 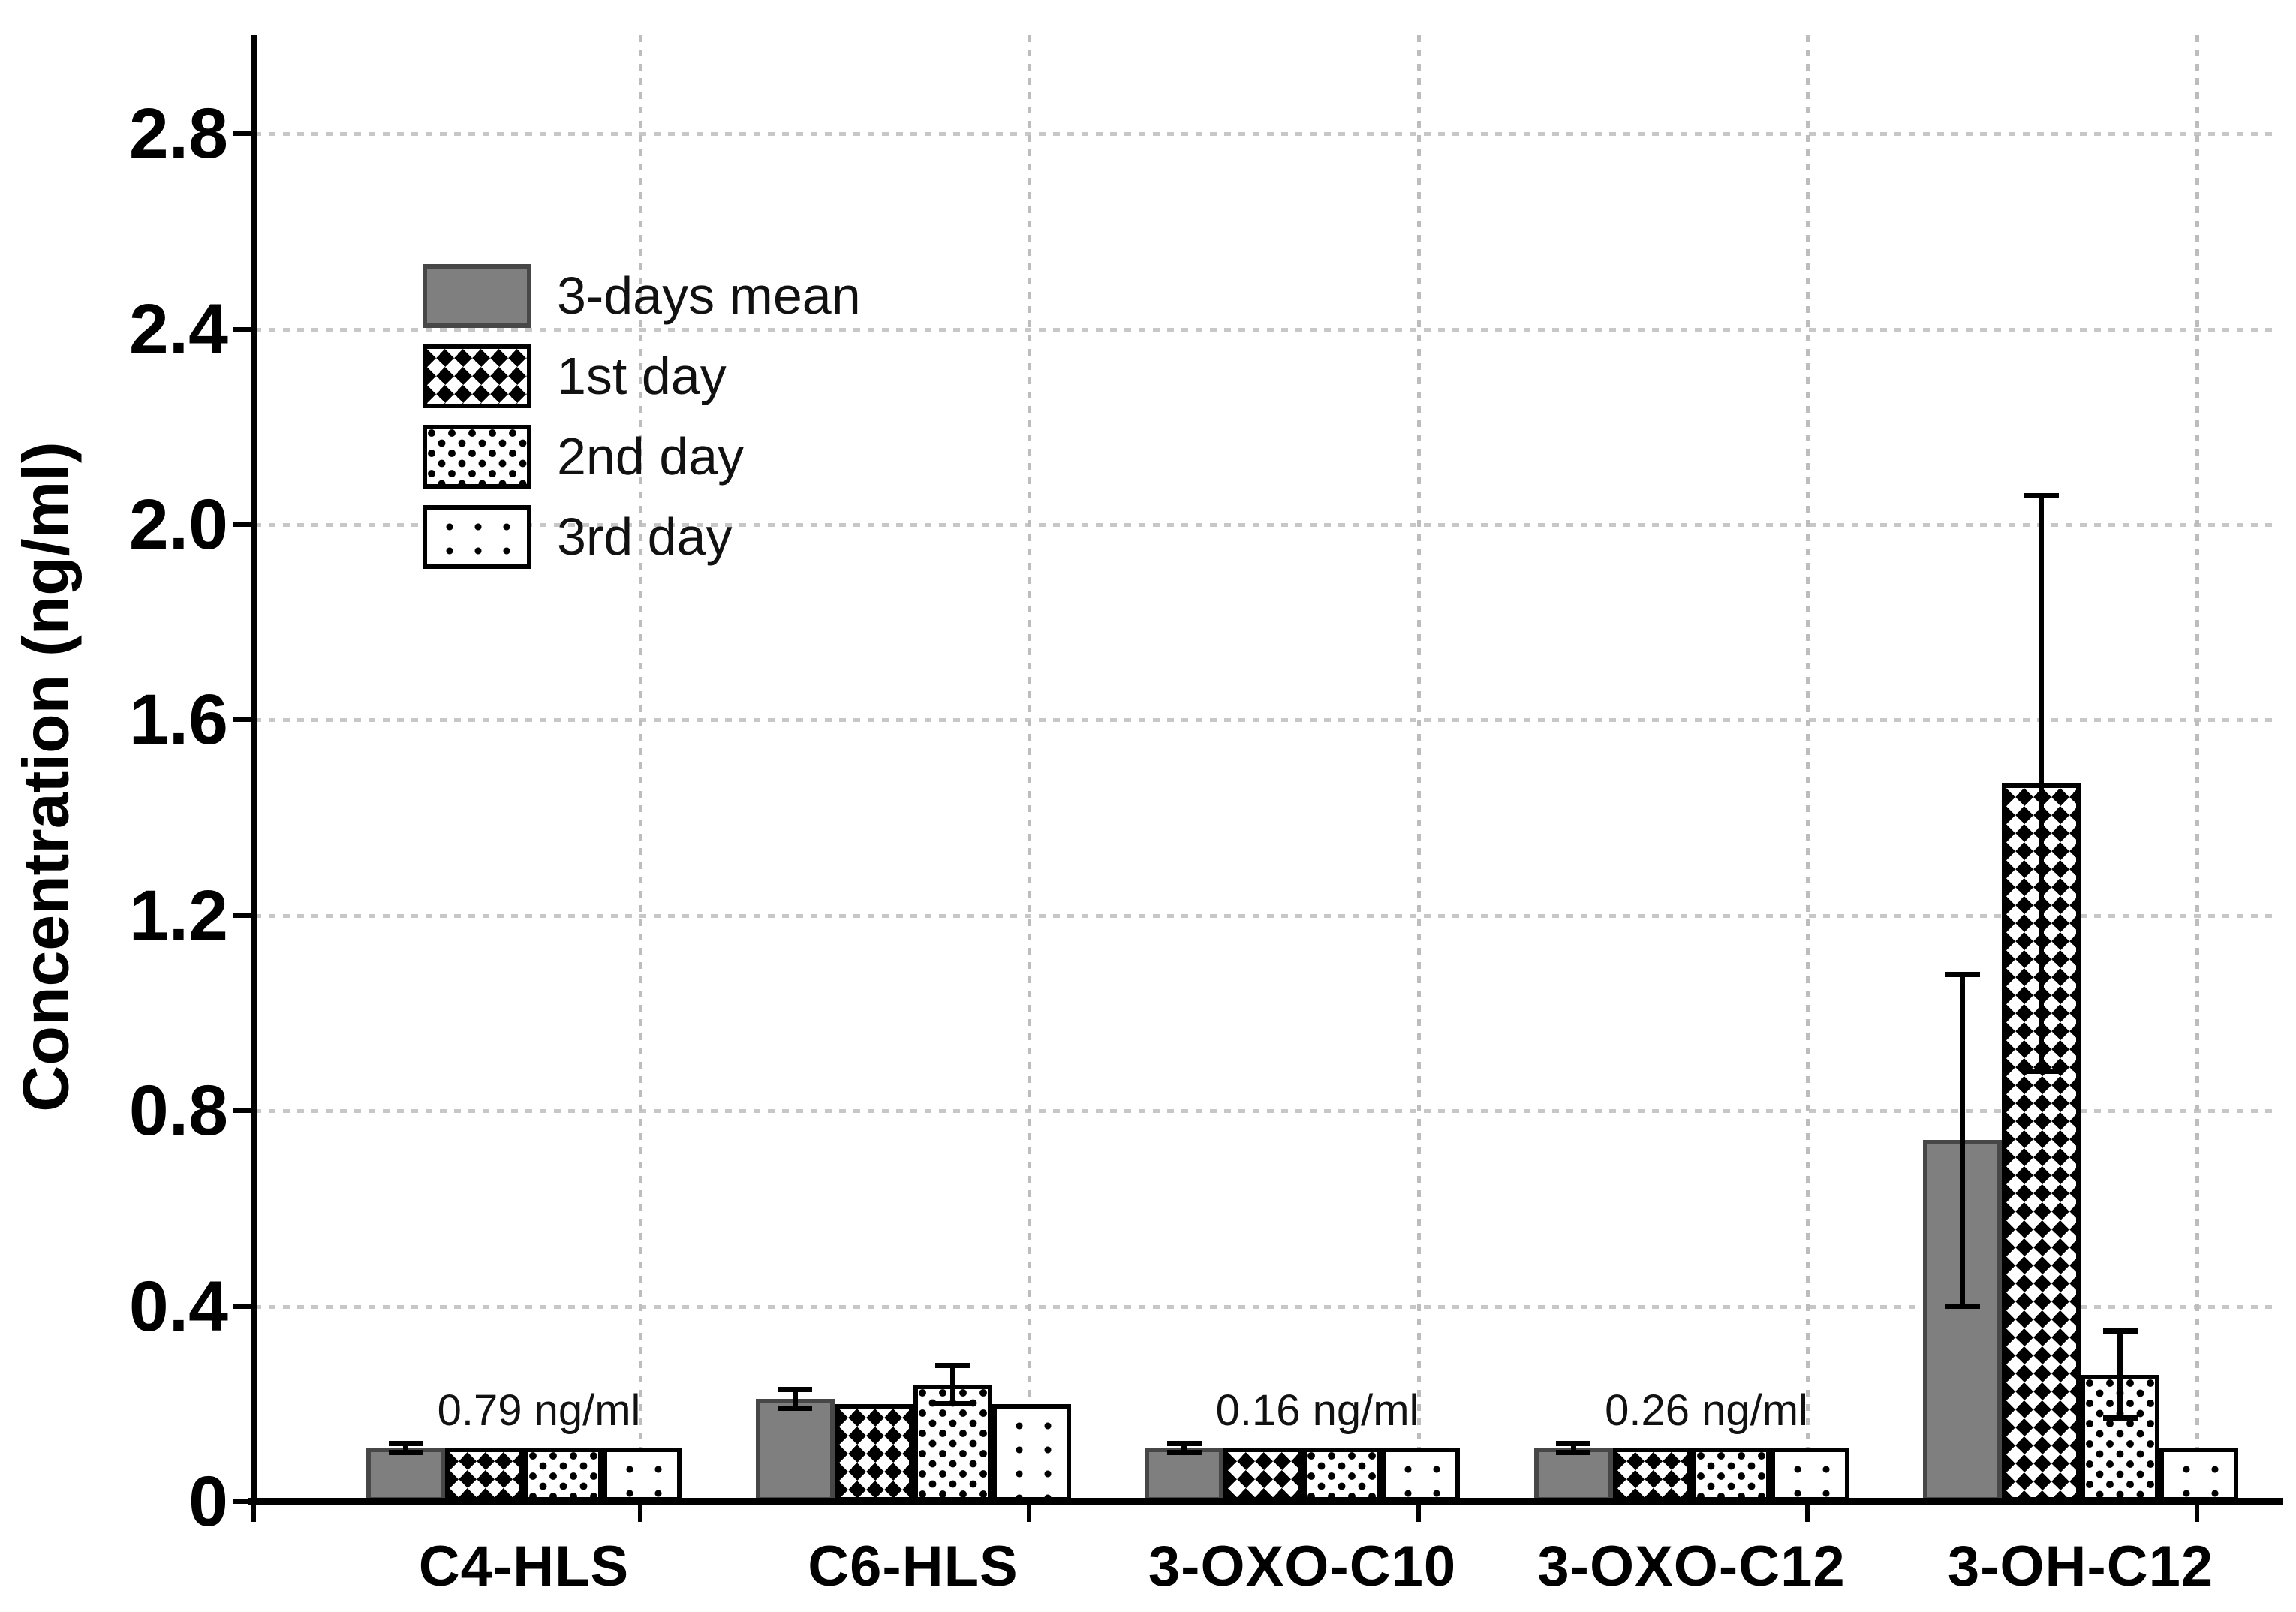 I want to click on bar-2nd-day-3-OXO-C12, so click(x=1731, y=1475).